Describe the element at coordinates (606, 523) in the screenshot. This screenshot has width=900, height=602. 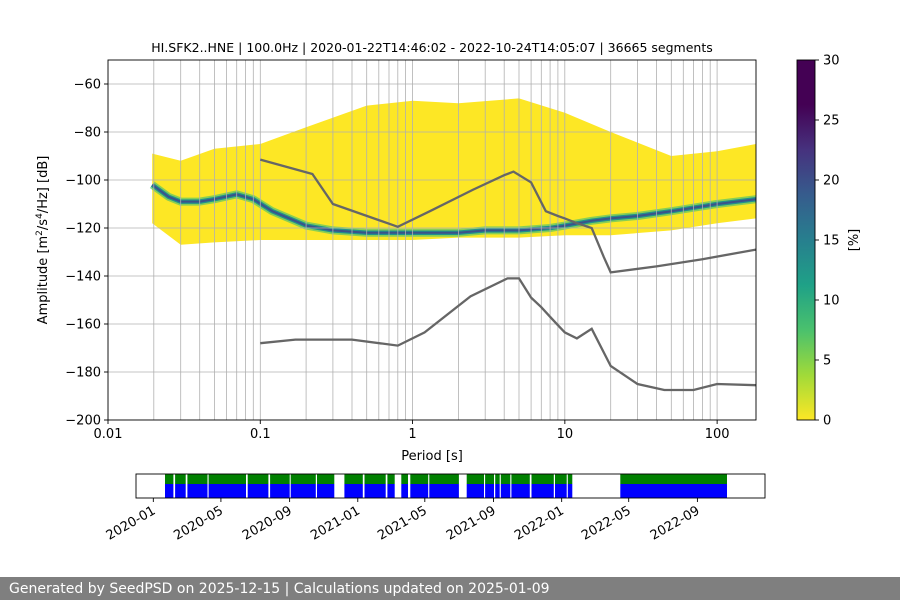
I see `timeline-tick-label: 2022-05` at that location.